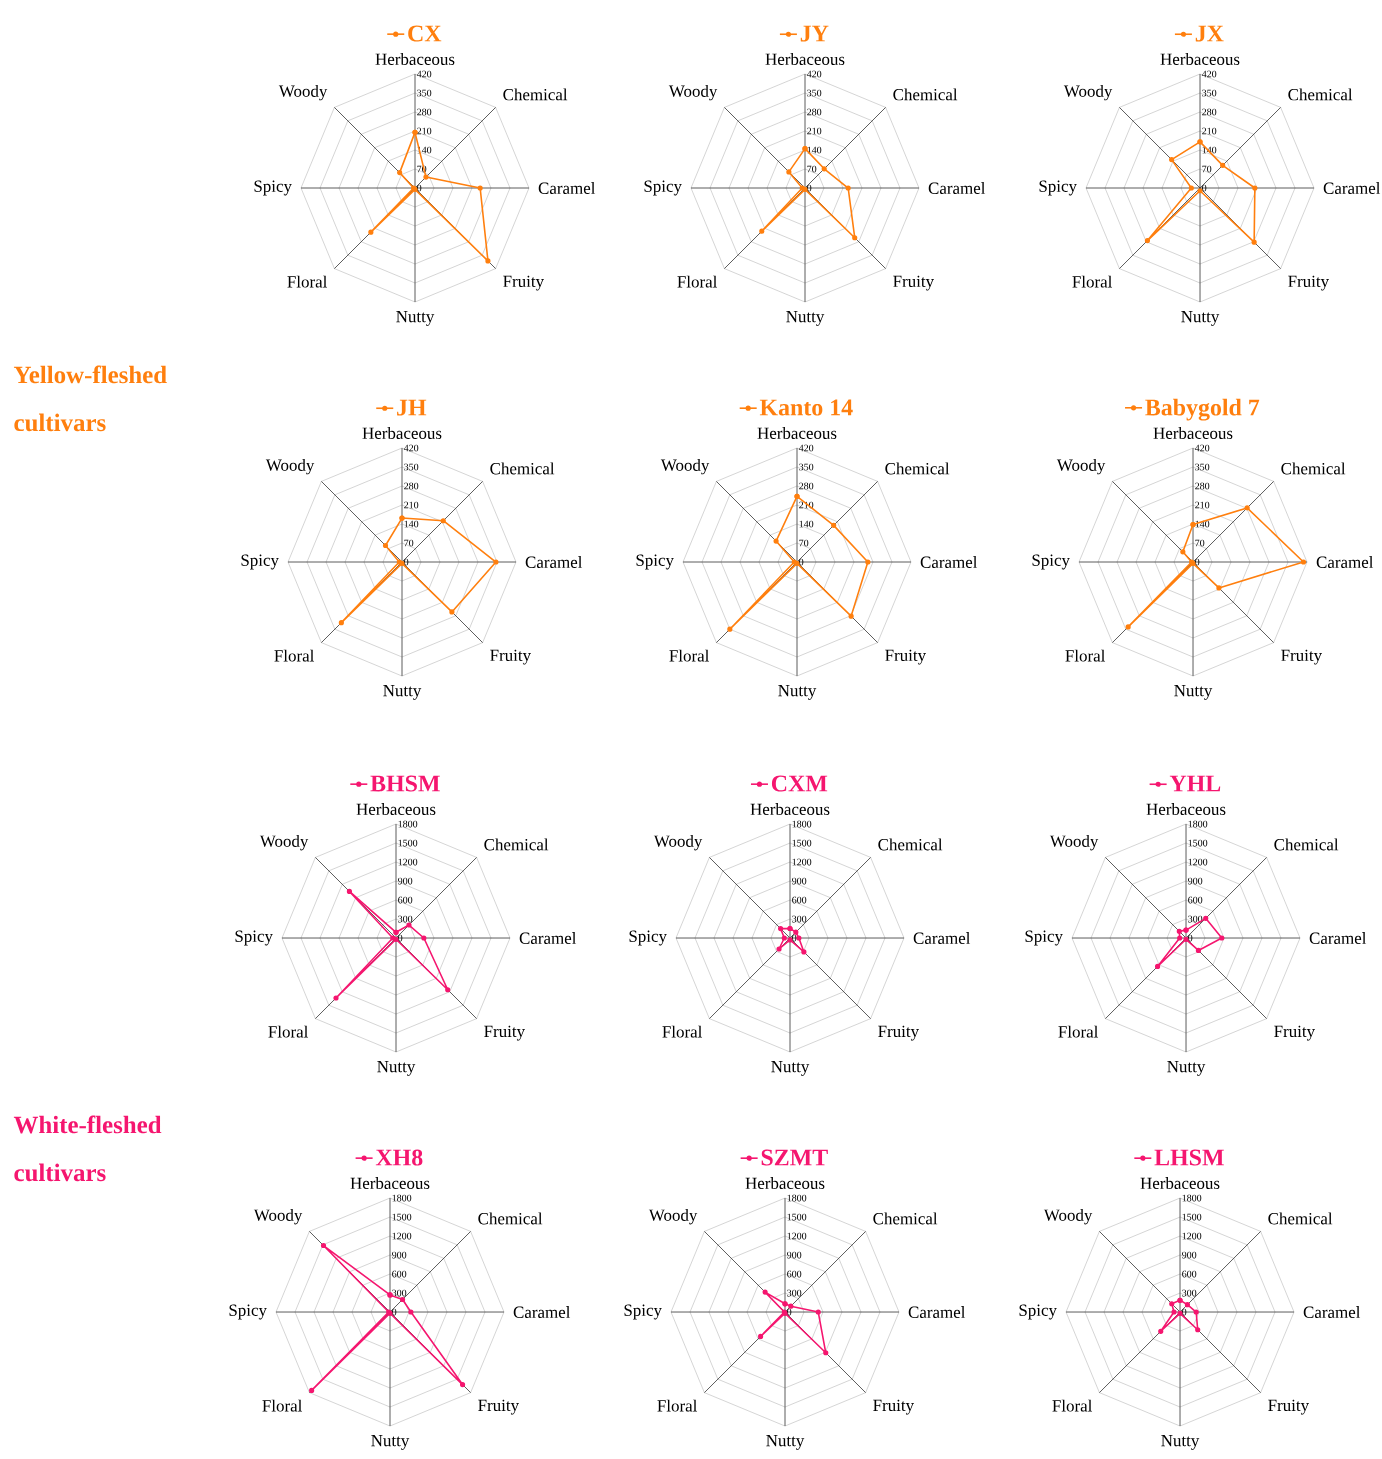  I want to click on legend-label: CXM, so click(799, 783).